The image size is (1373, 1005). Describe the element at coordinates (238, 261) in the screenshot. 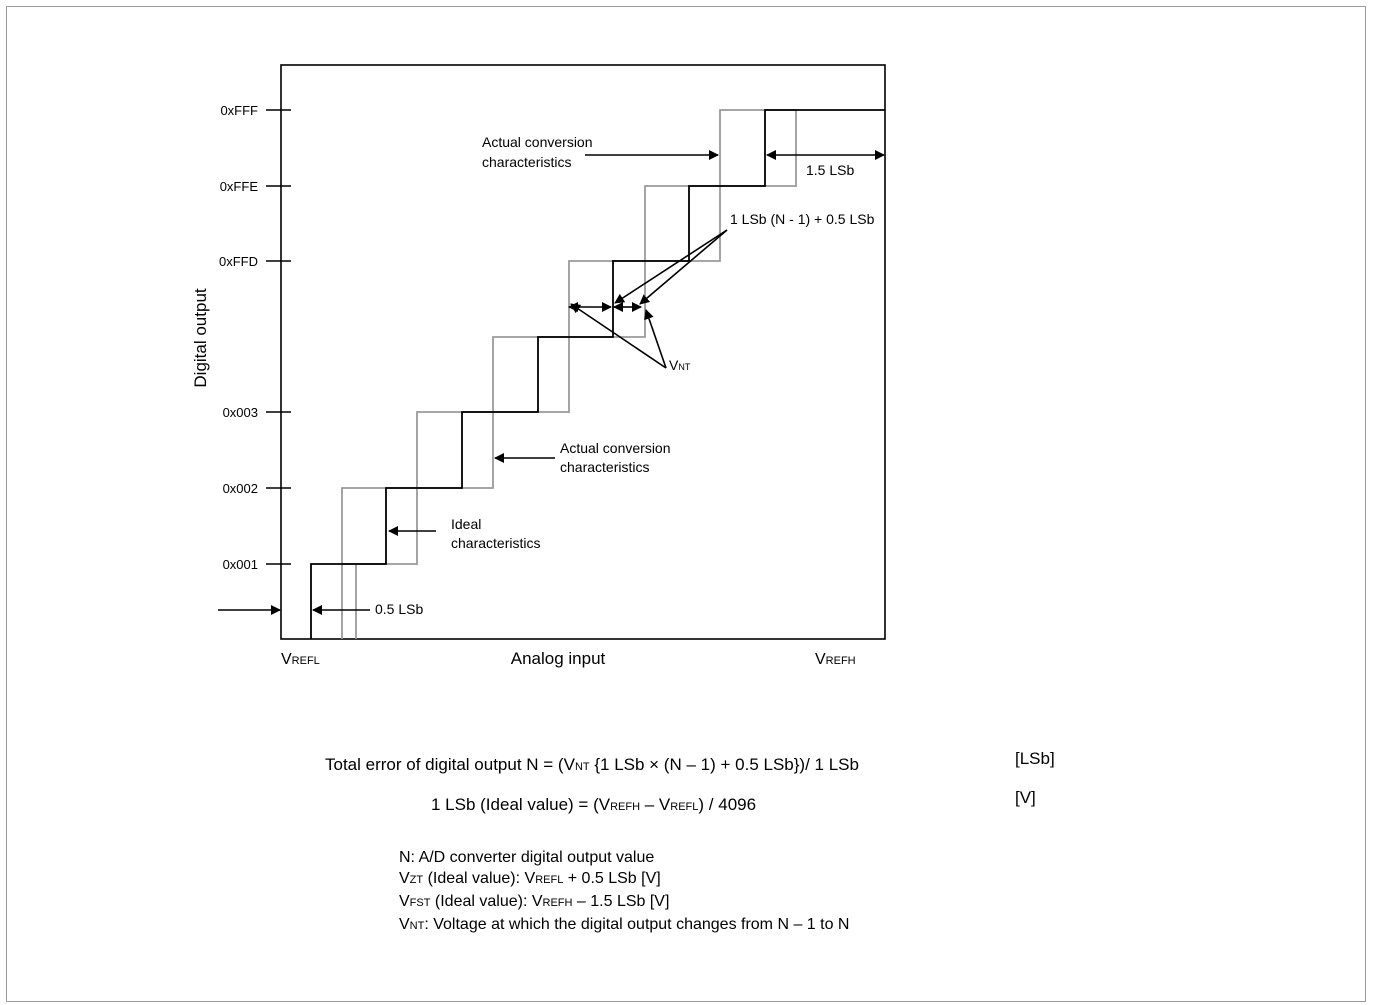

I see `y-tick-label: 0xFFD` at that location.